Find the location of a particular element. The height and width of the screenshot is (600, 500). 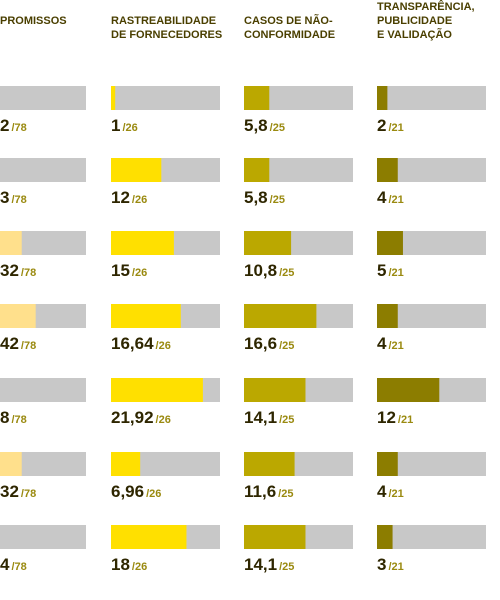

value-label: 5 is located at coordinates (381, 270).